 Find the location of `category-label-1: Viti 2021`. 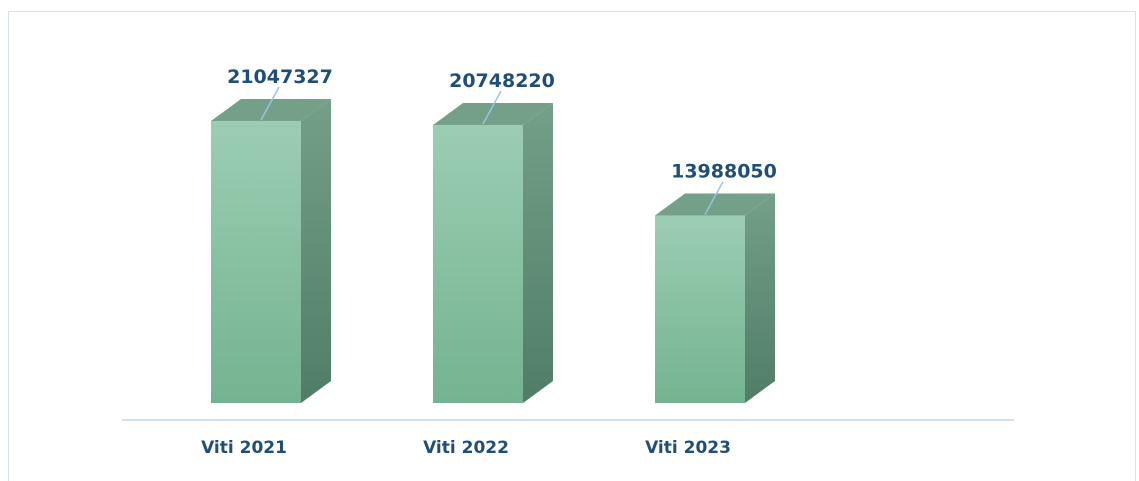

category-label-1: Viti 2021 is located at coordinates (244, 448).